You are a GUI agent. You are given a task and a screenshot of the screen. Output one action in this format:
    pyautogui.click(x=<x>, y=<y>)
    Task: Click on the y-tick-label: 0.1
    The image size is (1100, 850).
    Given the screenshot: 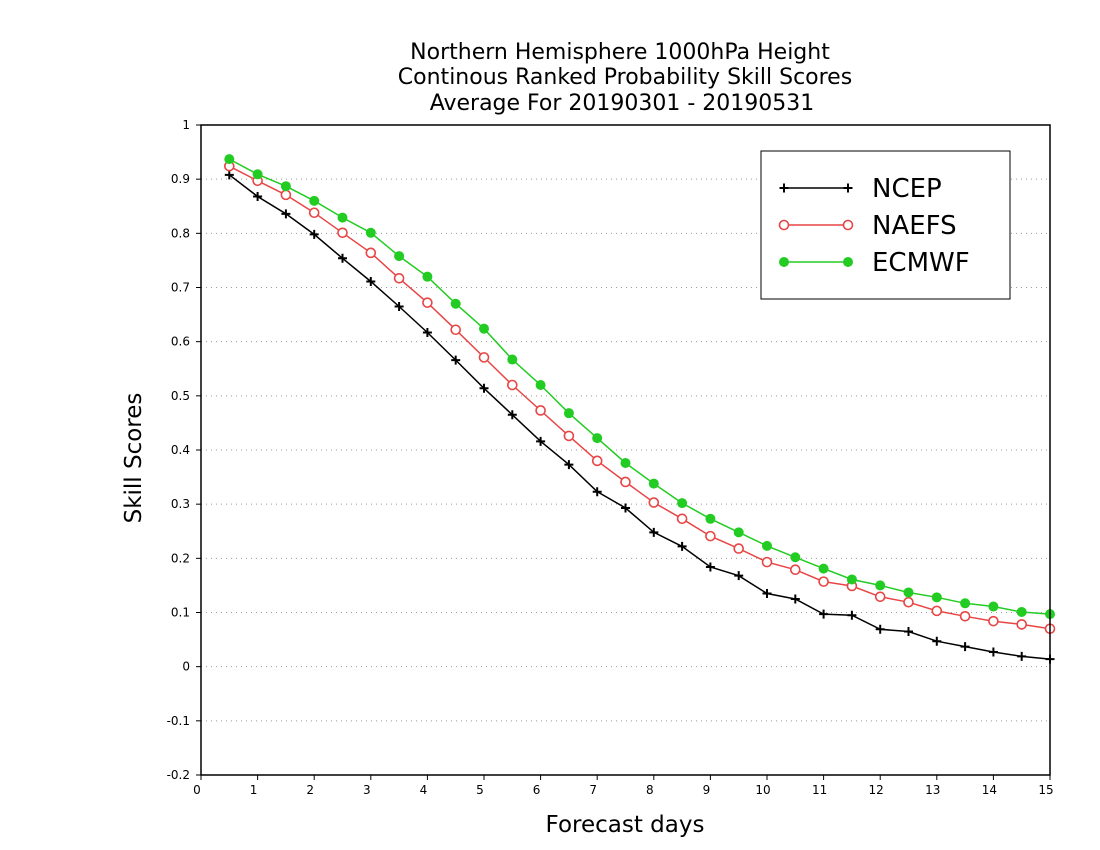 What is the action you would take?
    pyautogui.click(x=180, y=613)
    